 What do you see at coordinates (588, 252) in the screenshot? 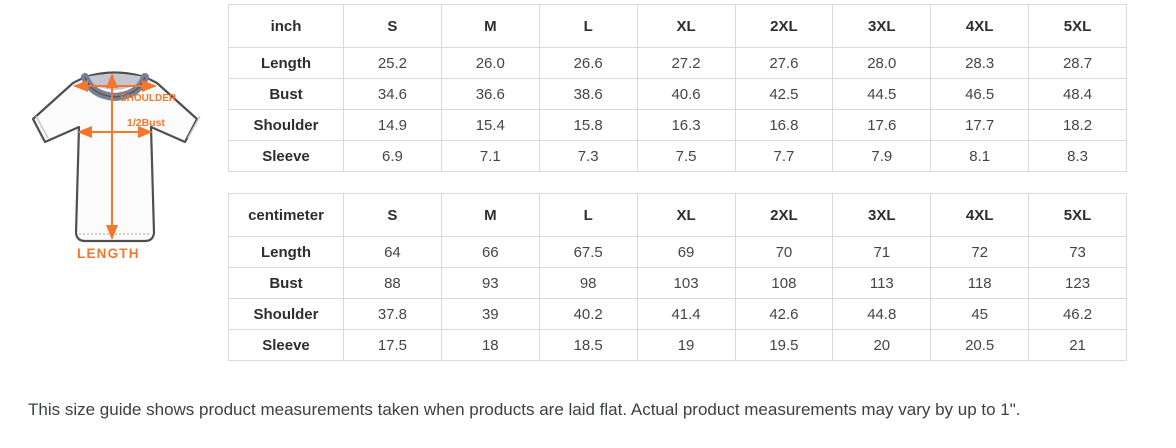
I see `value-cell: 67.5` at bounding box center [588, 252].